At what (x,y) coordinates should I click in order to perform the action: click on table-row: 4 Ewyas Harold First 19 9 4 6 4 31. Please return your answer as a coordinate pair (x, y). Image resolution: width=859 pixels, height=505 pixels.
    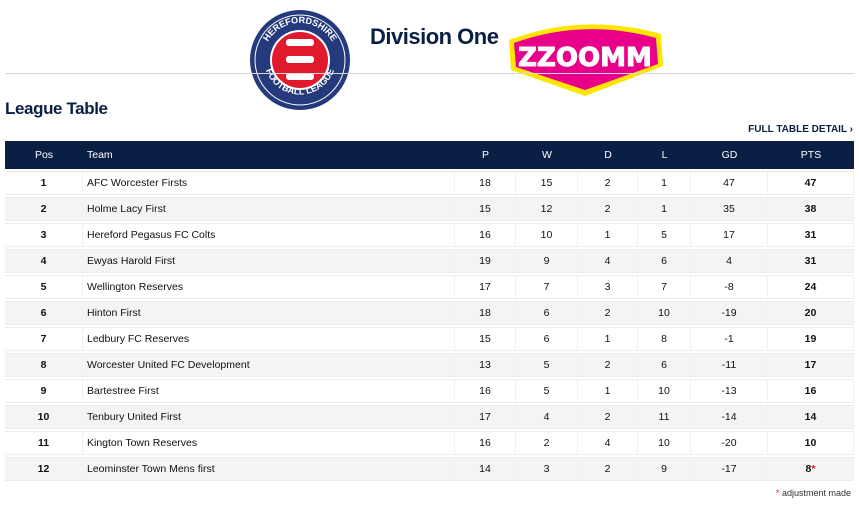
    Looking at the image, I should click on (429, 261).